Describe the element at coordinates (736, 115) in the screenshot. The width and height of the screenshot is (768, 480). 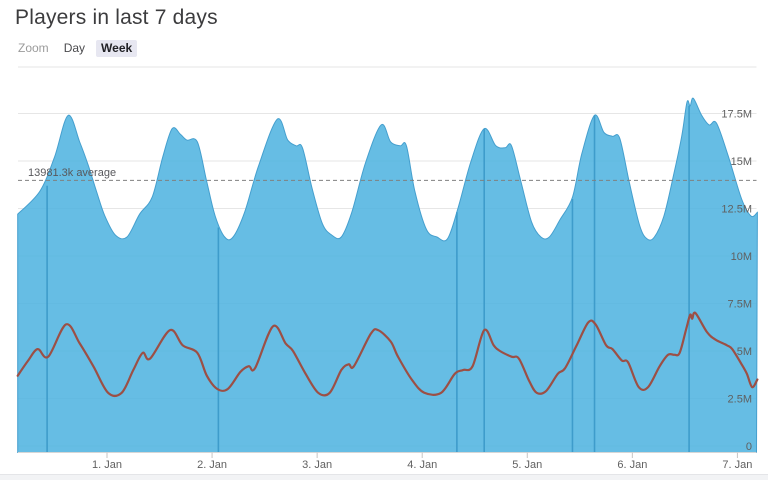
I see `y-axis-label: 17.5M` at that location.